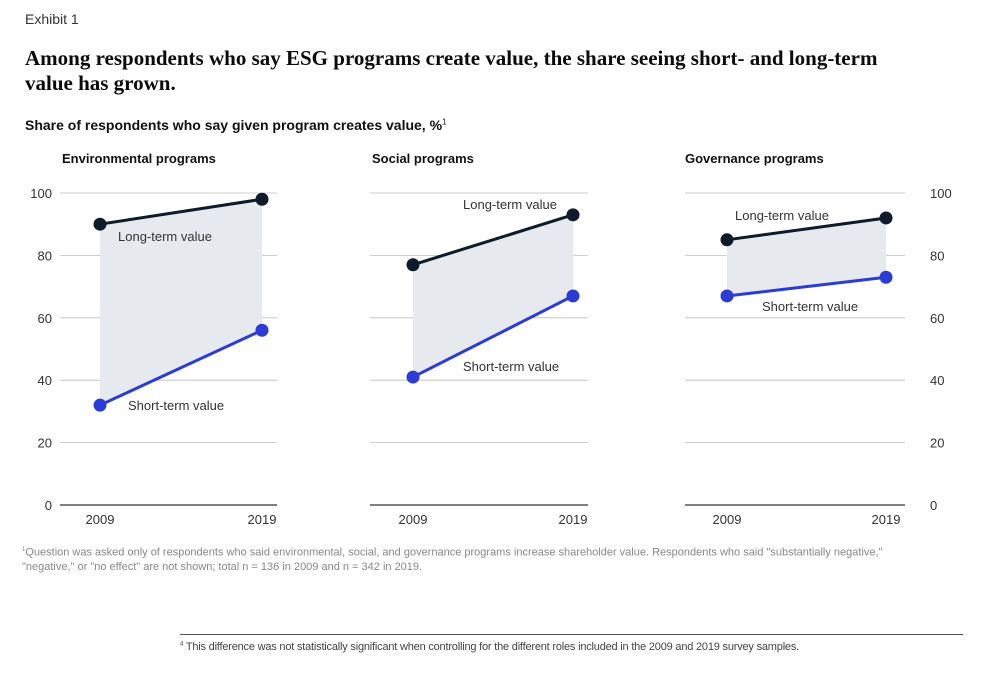  What do you see at coordinates (573, 215) in the screenshot?
I see `panel-2-long-term-point-2019` at bounding box center [573, 215].